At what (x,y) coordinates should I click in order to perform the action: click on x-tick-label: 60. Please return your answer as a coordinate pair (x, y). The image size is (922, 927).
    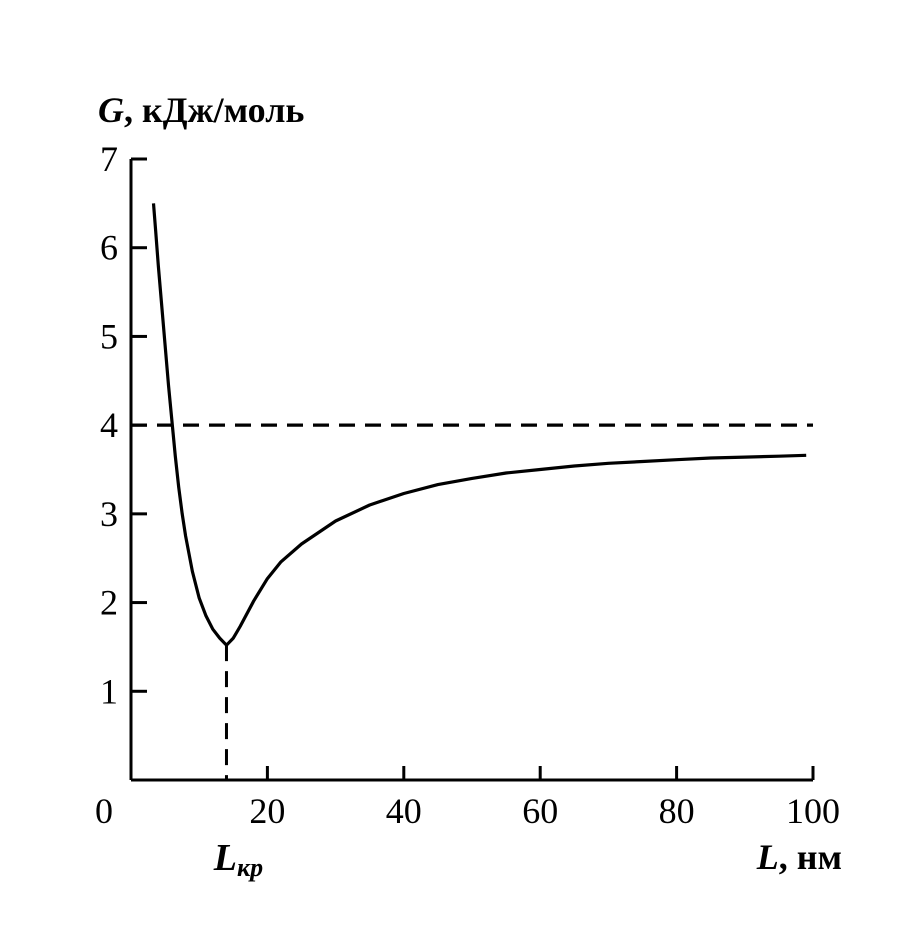
    Looking at the image, I should click on (540, 811).